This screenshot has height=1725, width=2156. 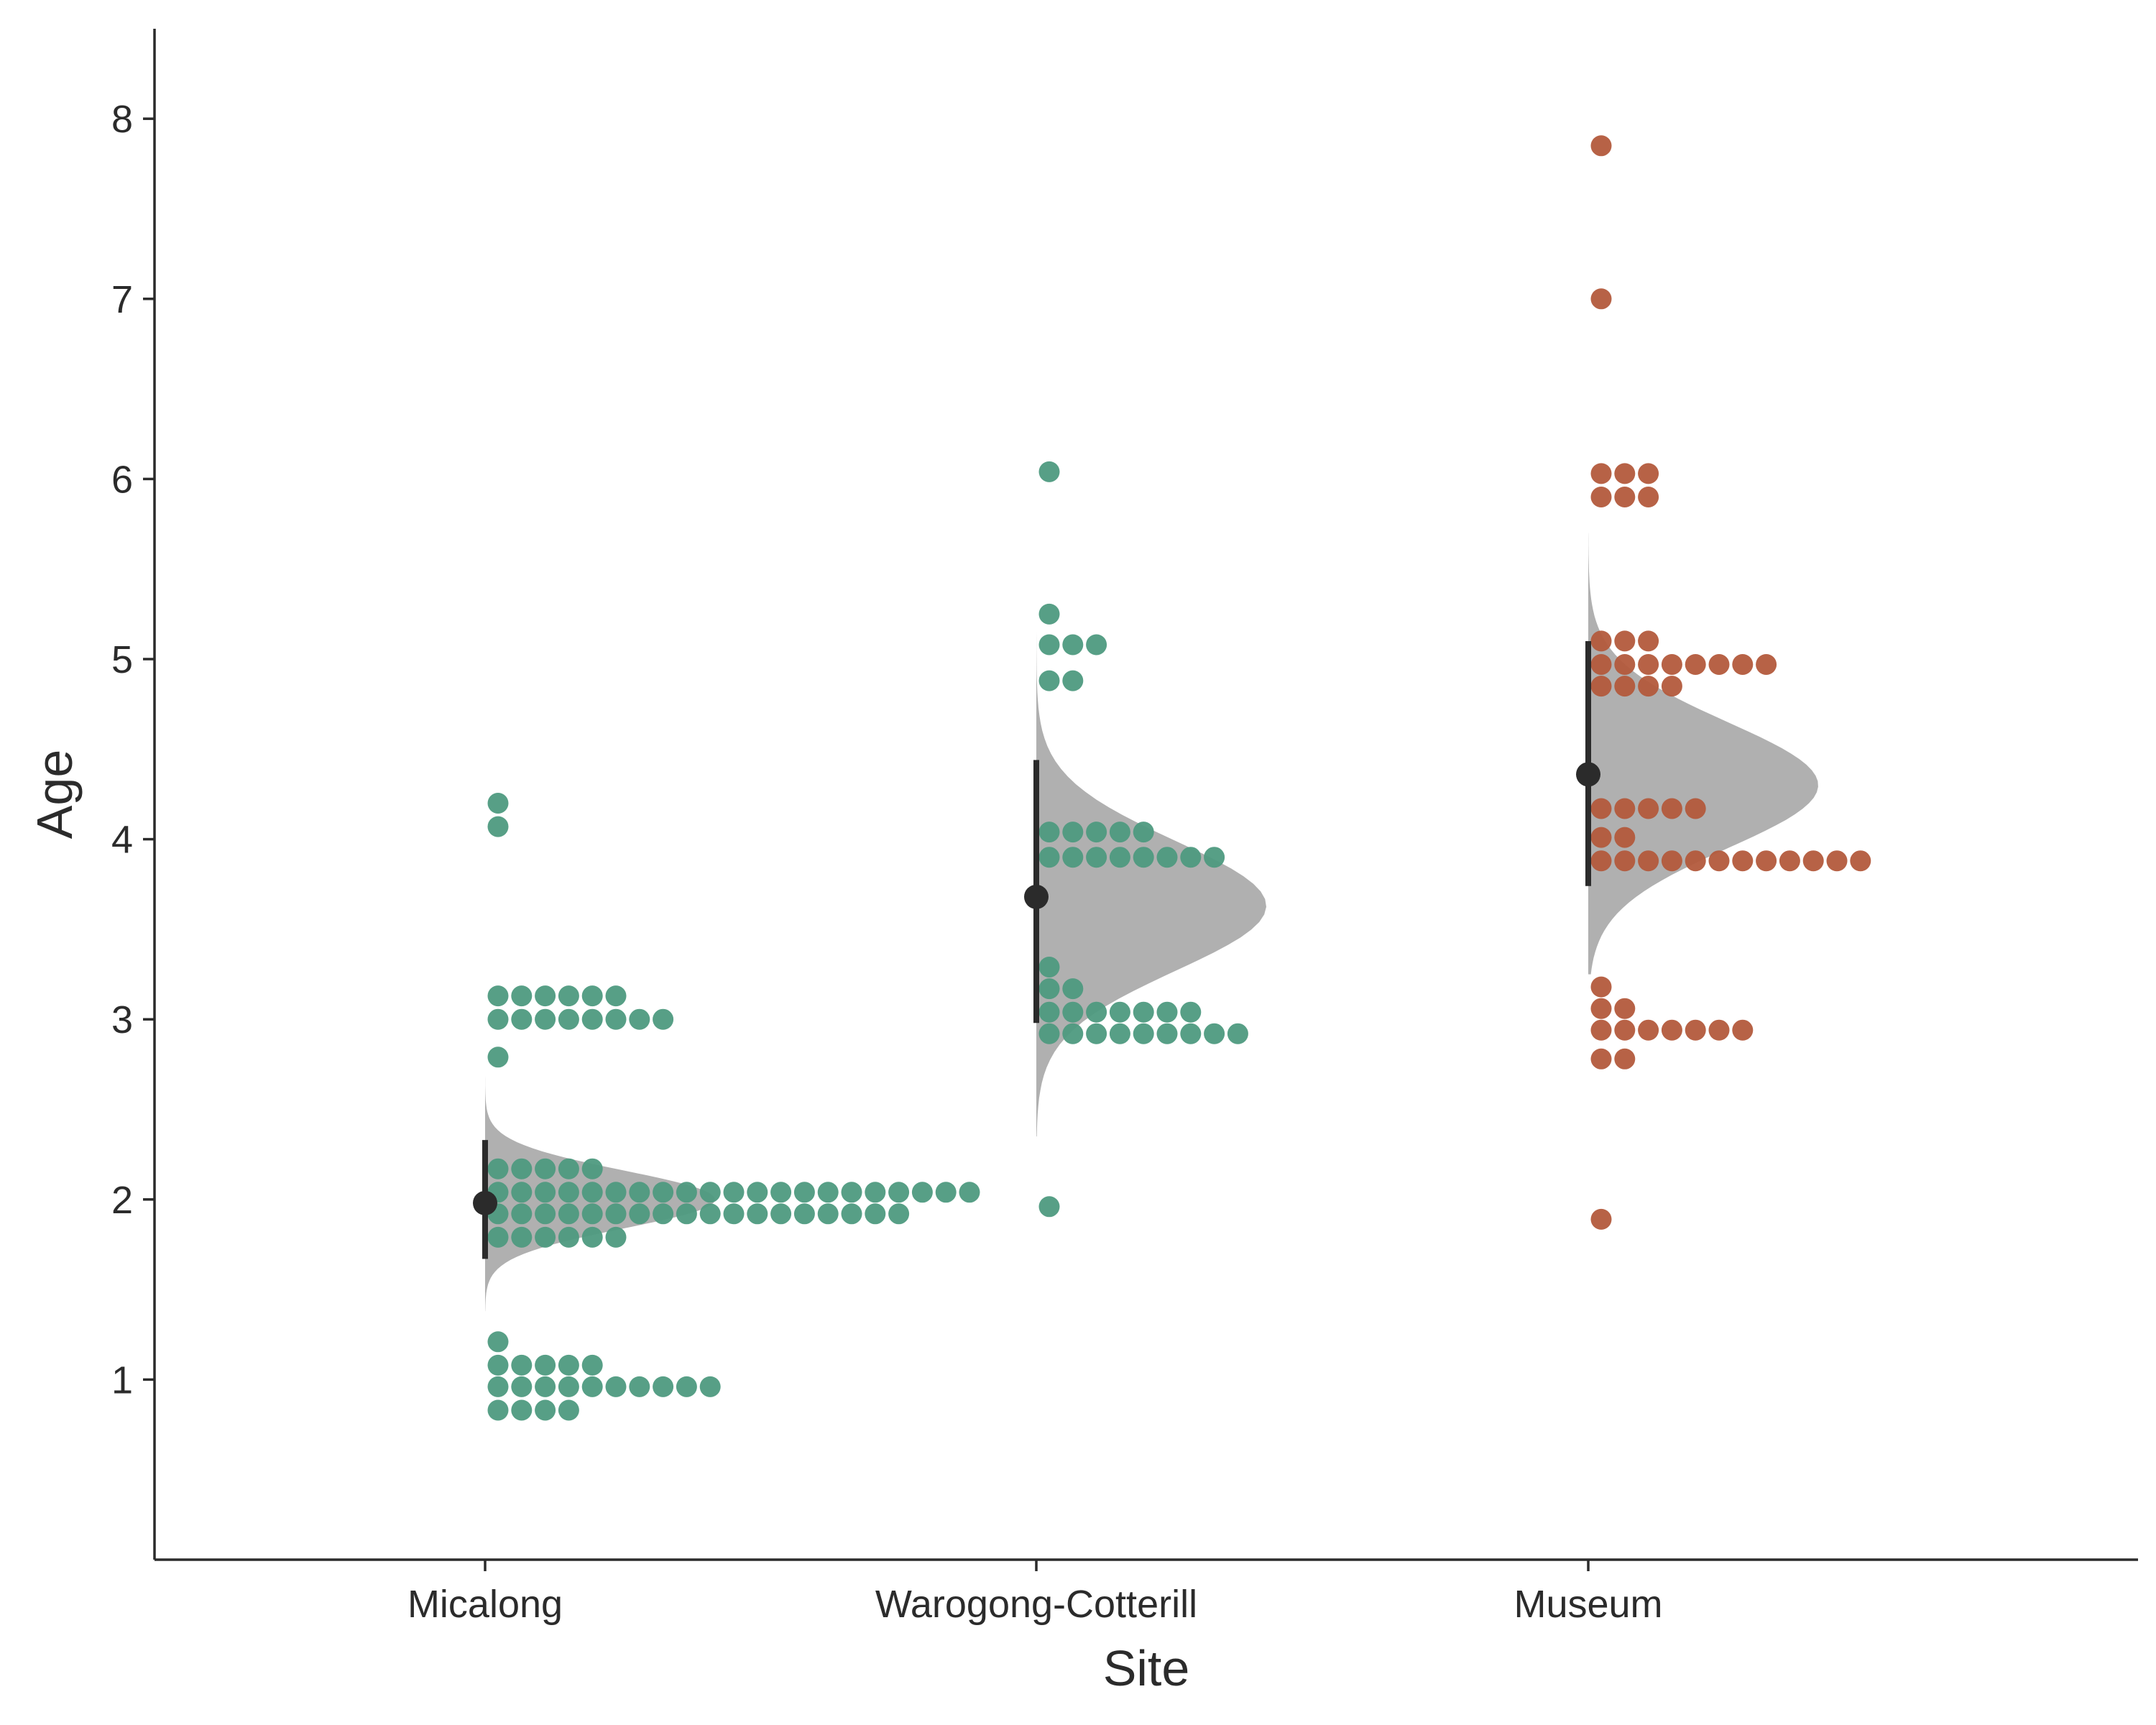 I want to click on y-tick-label: 6, so click(x=122, y=479).